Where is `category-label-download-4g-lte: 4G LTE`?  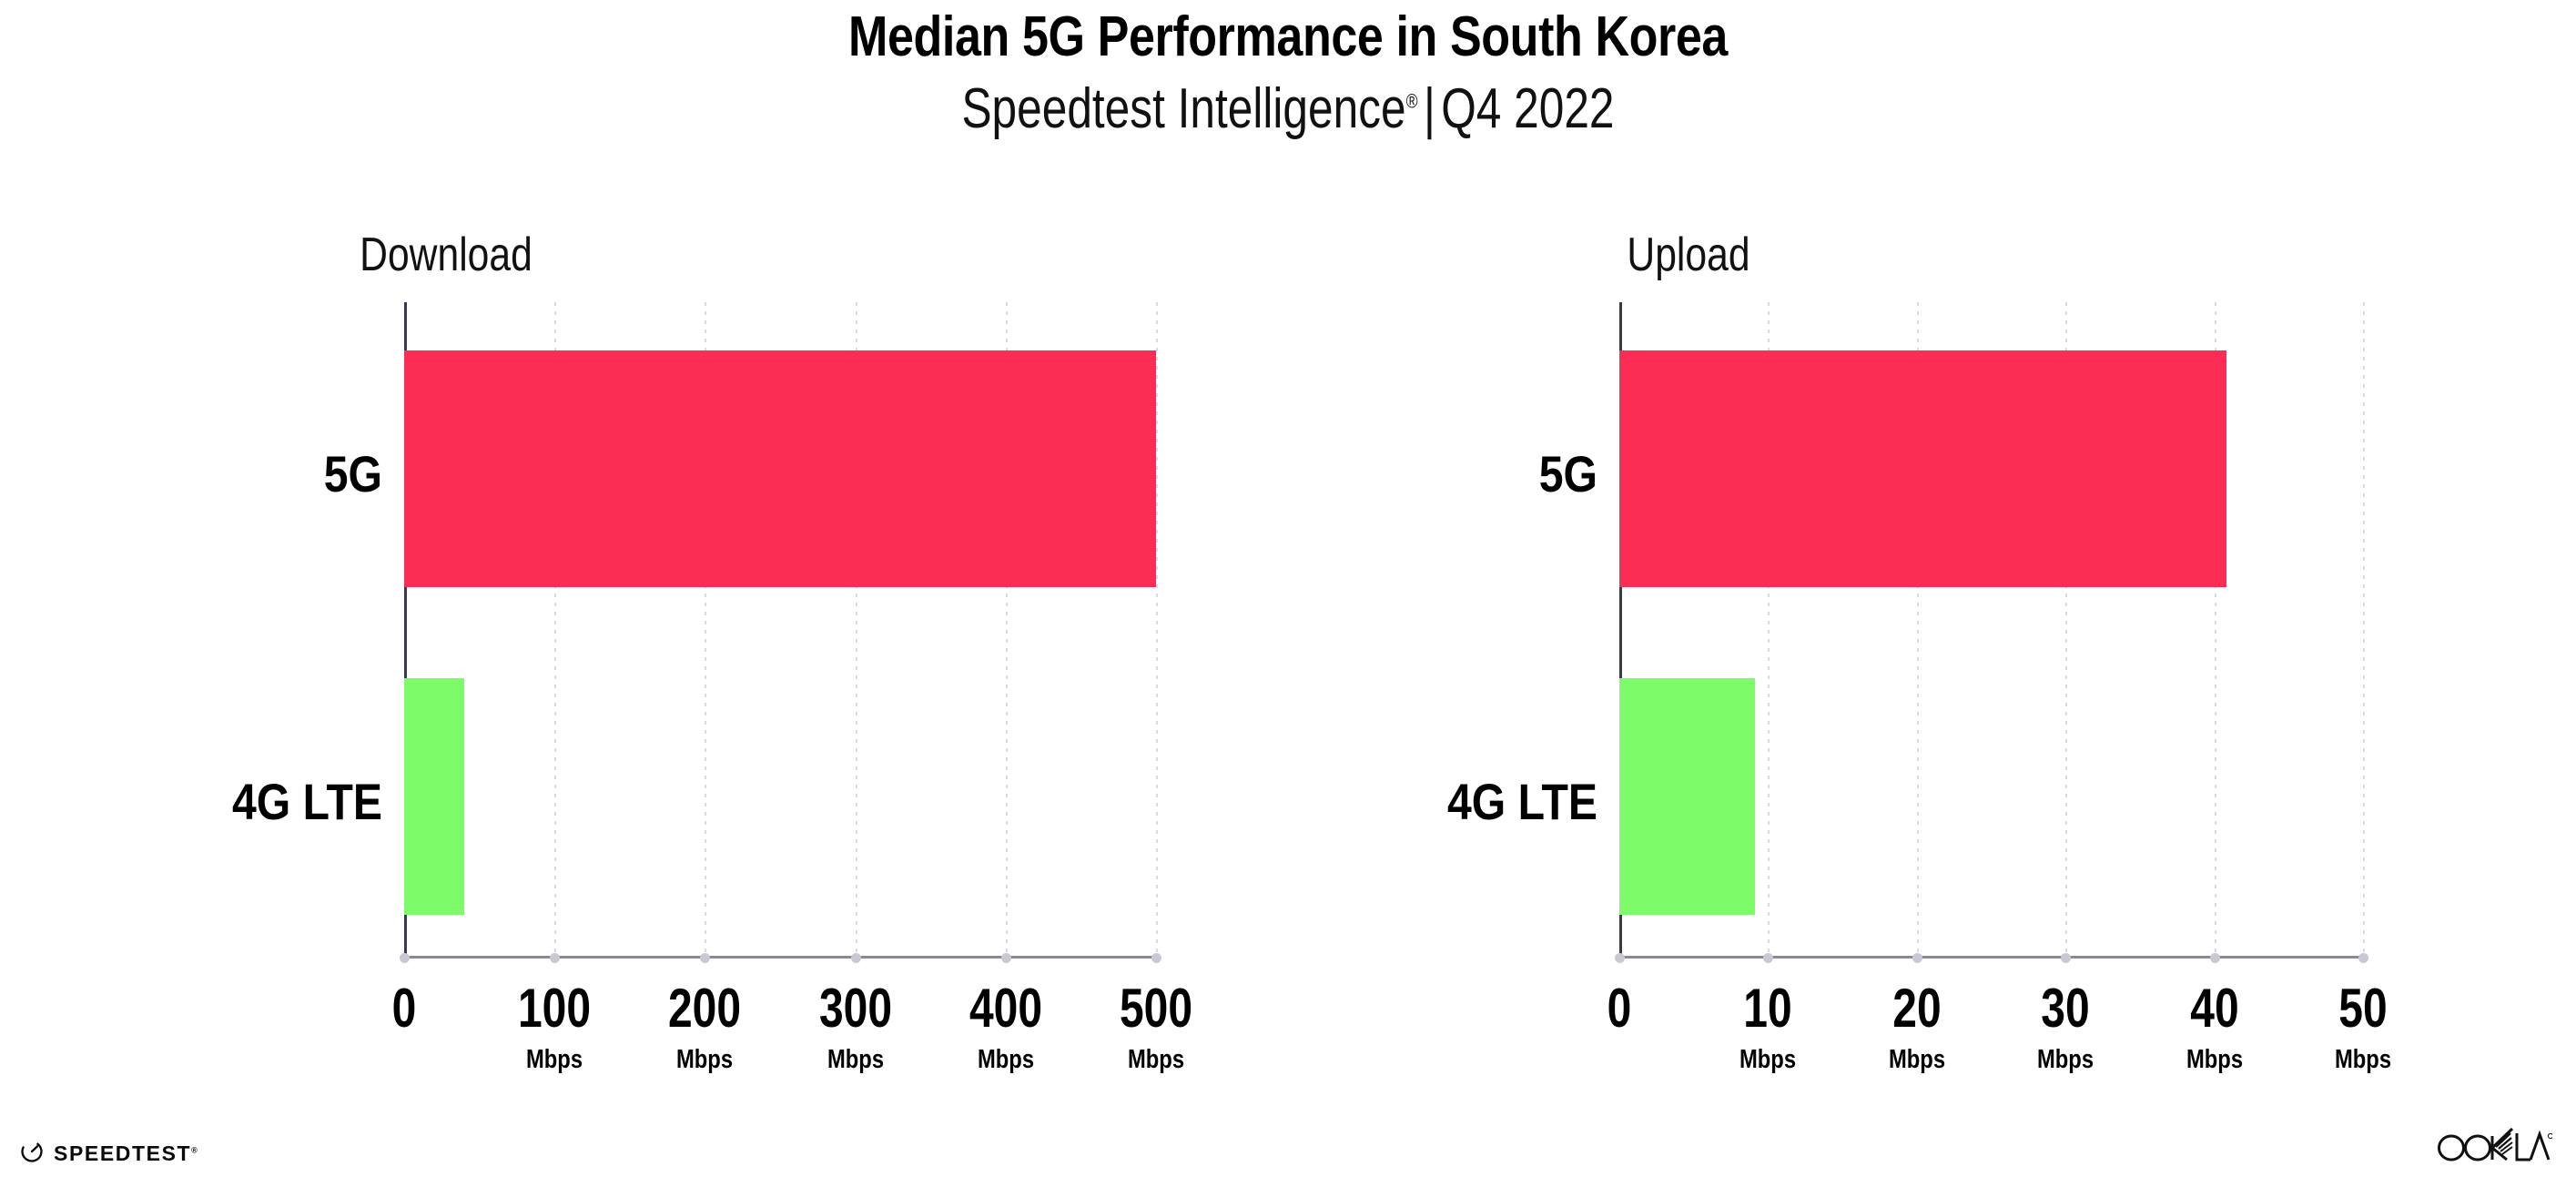 category-label-download-4g-lte: 4G LTE is located at coordinates (306, 801).